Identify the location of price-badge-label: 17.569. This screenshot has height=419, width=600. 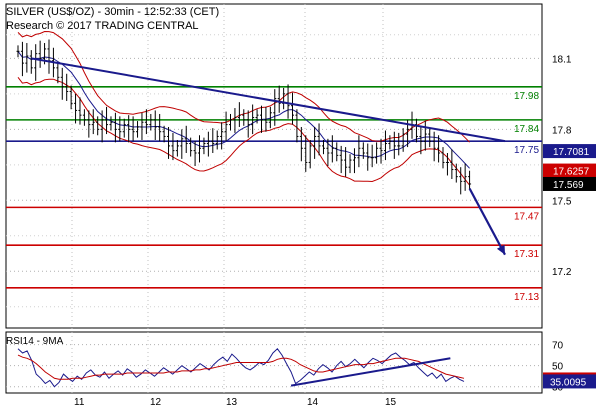
(568, 185).